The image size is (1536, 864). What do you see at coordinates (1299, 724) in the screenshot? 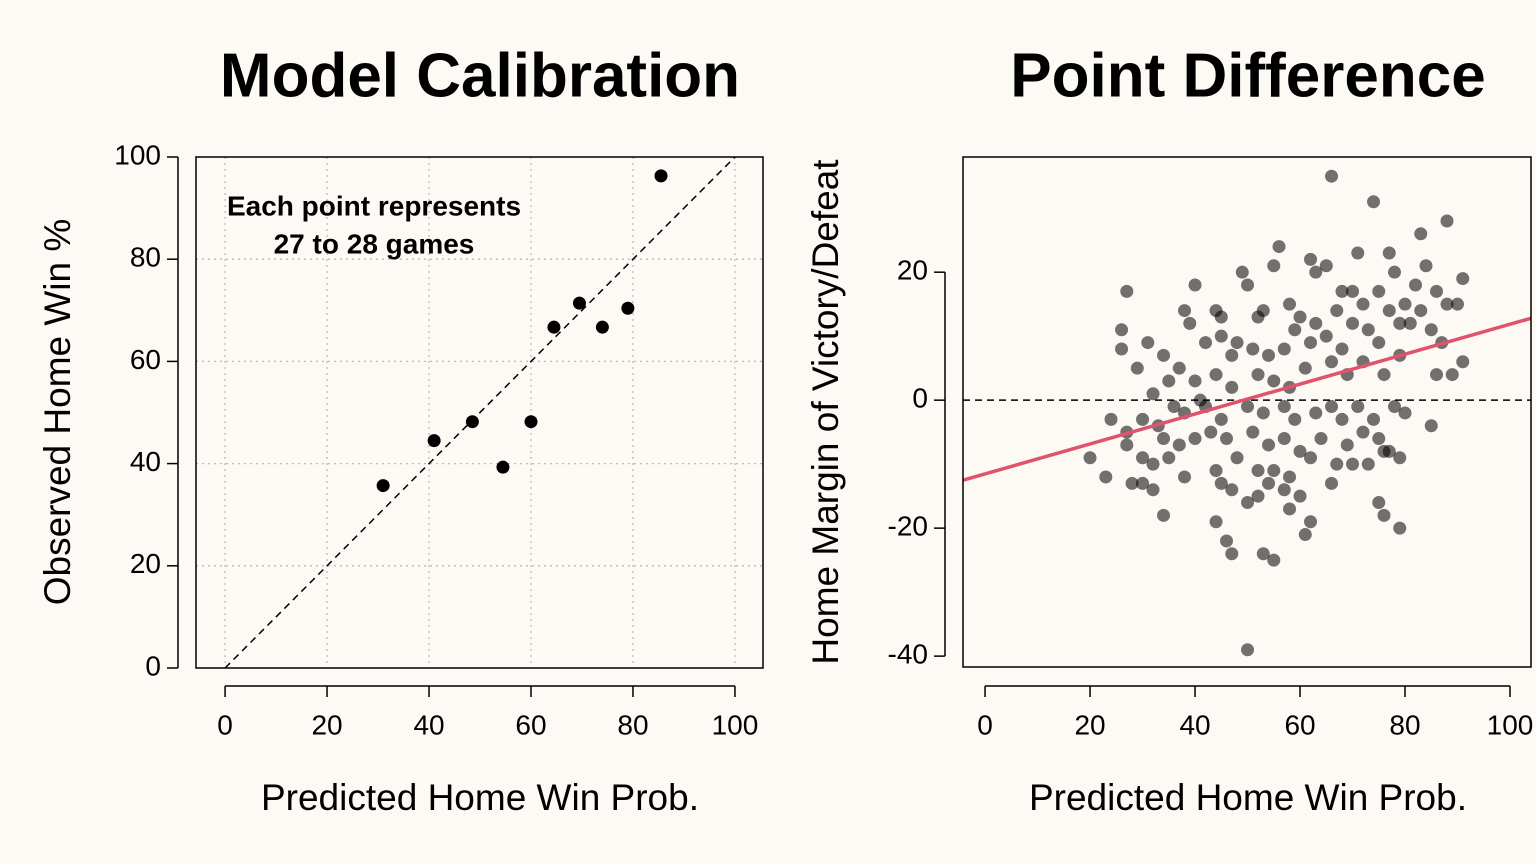
I see `x-tick-label: 60` at bounding box center [1299, 724].